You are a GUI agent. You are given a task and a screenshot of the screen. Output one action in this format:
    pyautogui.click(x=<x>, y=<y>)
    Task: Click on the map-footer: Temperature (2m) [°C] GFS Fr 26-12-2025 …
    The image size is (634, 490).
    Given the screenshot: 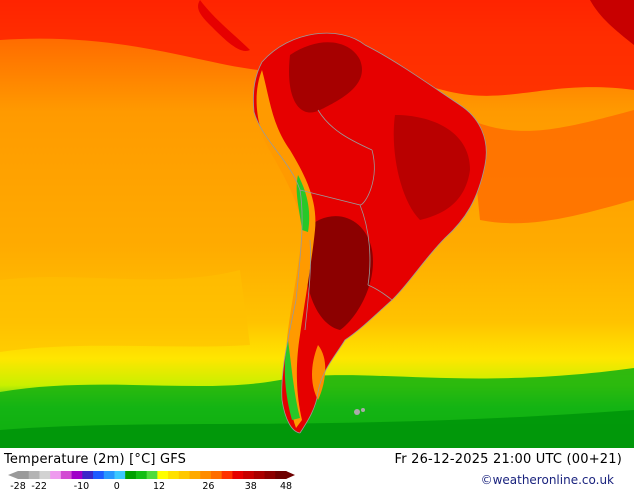 What is the action you would take?
    pyautogui.click(x=317, y=469)
    